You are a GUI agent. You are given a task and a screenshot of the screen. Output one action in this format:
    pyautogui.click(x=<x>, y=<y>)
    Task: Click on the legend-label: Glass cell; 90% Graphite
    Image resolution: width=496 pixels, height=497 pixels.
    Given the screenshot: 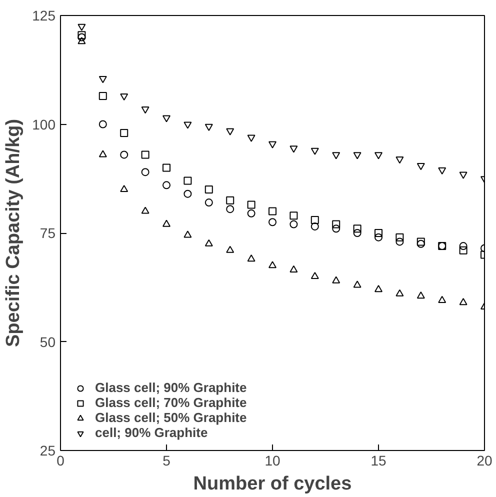 What is the action you would take?
    pyautogui.click(x=171, y=387)
    